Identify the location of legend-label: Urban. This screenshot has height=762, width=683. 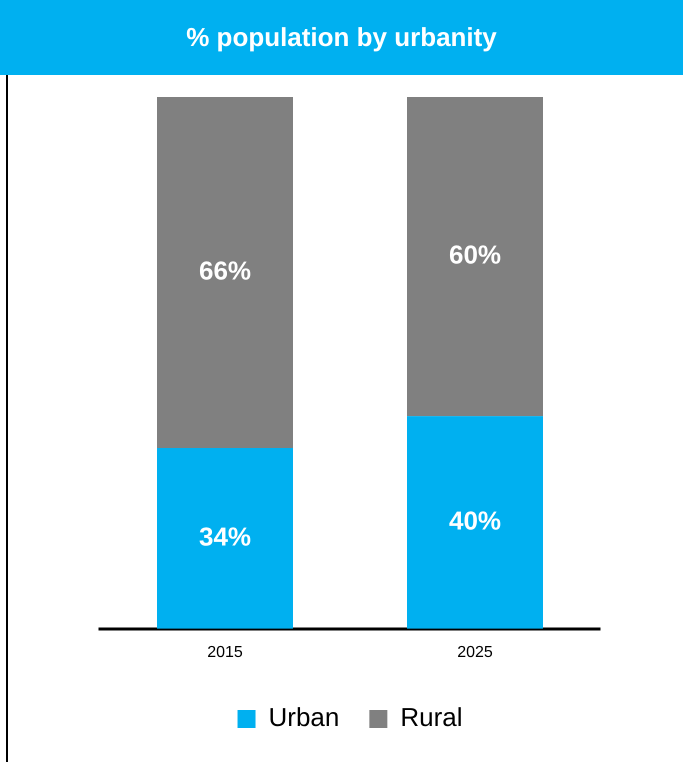
(304, 717).